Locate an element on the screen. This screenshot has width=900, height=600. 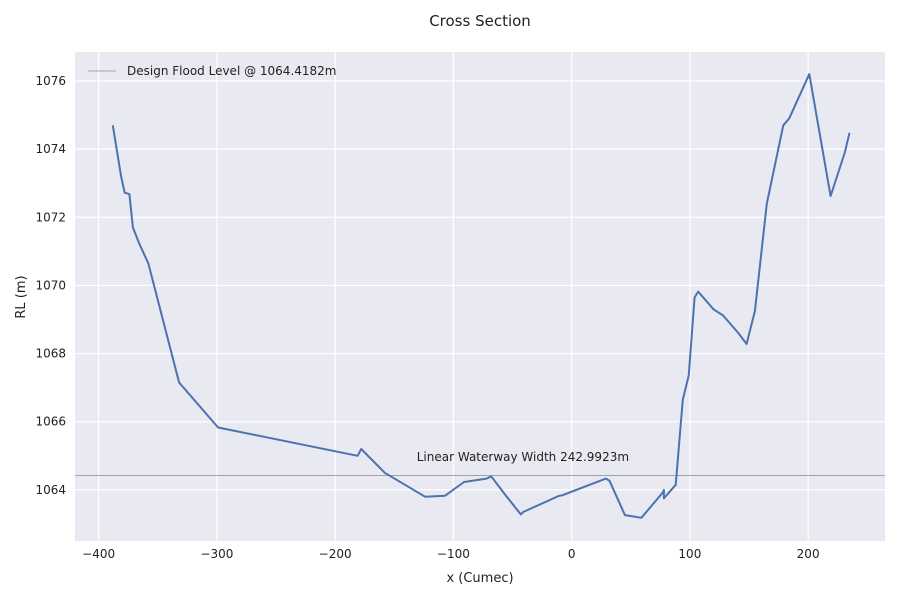
waterway-width-annotation: Linear Waterway Width 242.9923m is located at coordinates (523, 457).